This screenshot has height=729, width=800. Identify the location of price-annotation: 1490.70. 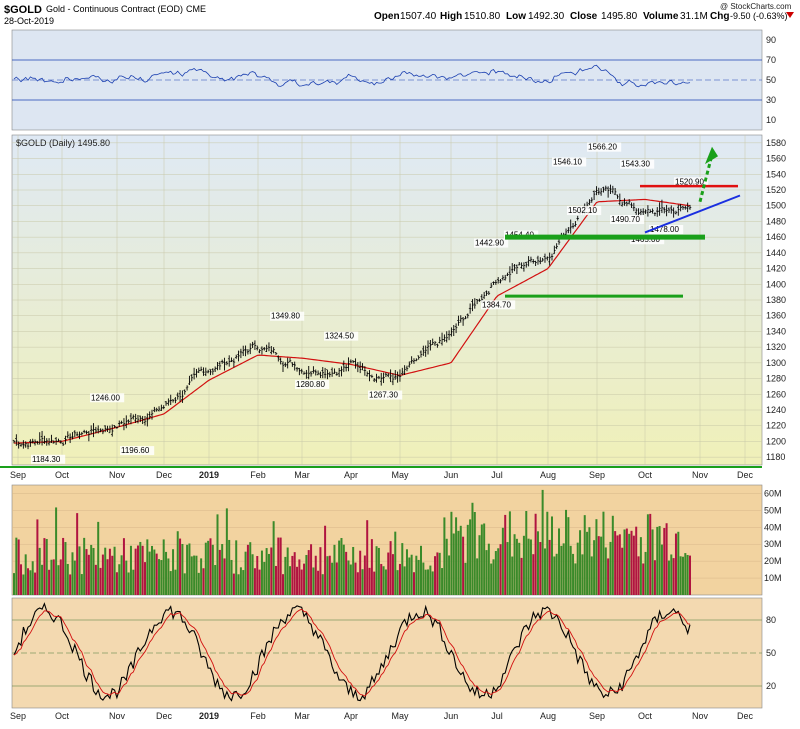
(625, 219).